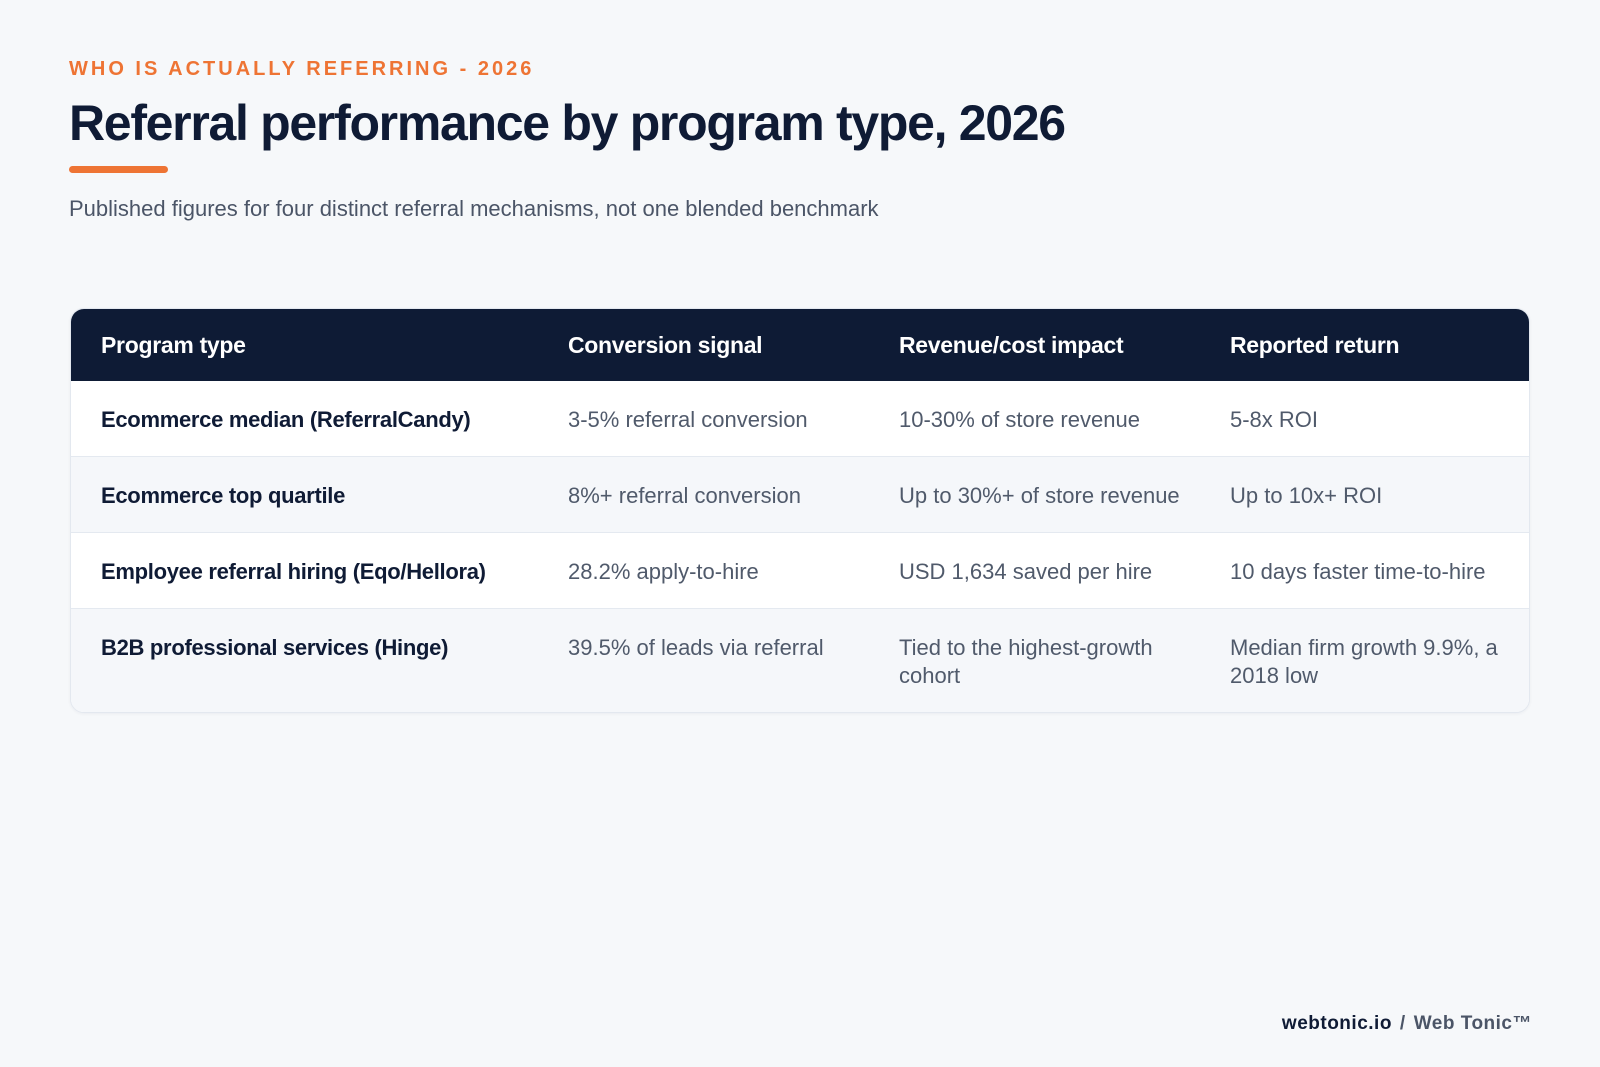 The width and height of the screenshot is (1600, 1067). What do you see at coordinates (1019, 419) in the screenshot?
I see `revenue-cost-impact-cell: 10-30% of store revenue` at bounding box center [1019, 419].